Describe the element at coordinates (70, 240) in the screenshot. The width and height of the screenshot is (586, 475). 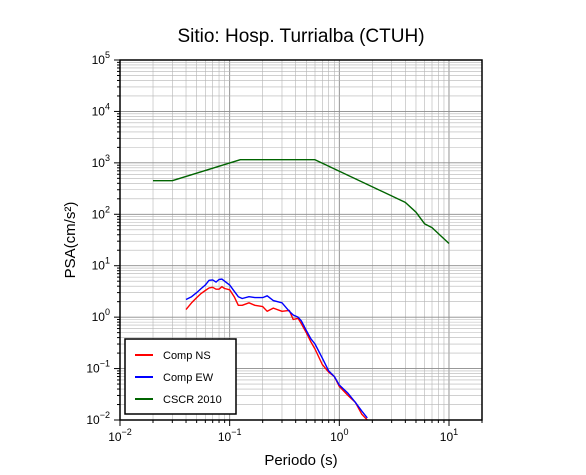
I see `y-axis-label: PSA(cm/s²)` at that location.